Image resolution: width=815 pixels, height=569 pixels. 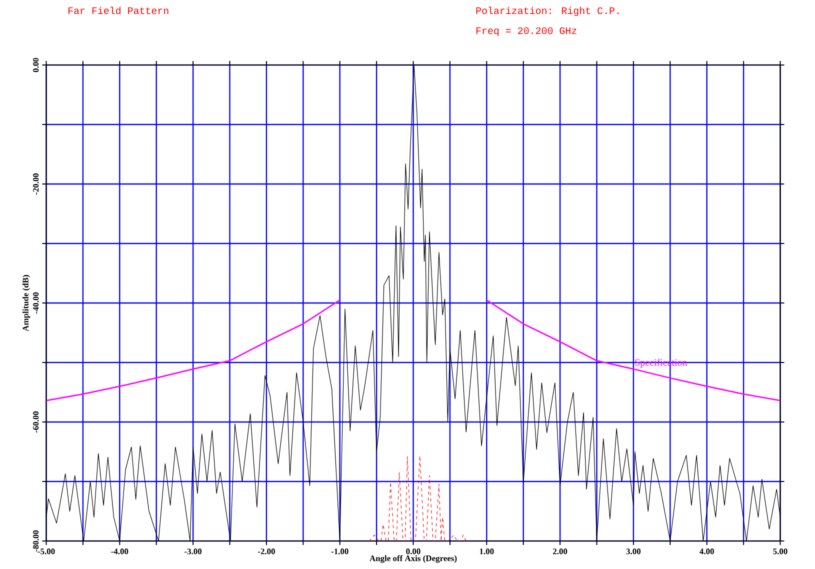 What do you see at coordinates (46, 551) in the screenshot?
I see `x-tick-label: -5.00` at bounding box center [46, 551].